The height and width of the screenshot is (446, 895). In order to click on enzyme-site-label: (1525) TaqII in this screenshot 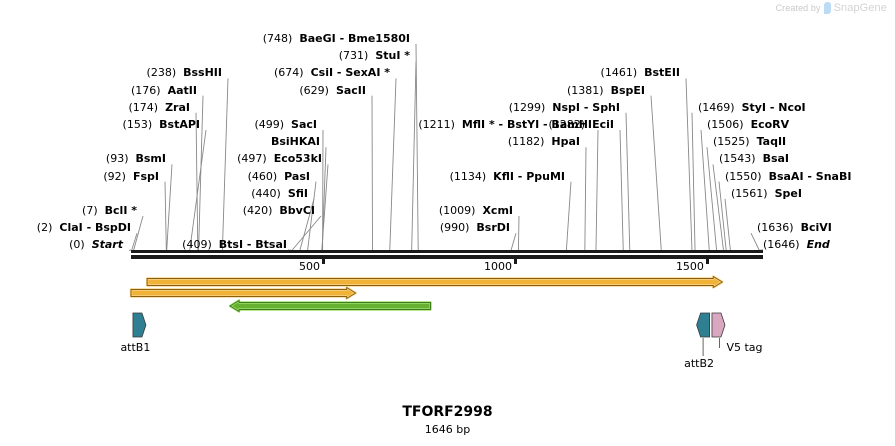, I will do `click(749, 142)`.